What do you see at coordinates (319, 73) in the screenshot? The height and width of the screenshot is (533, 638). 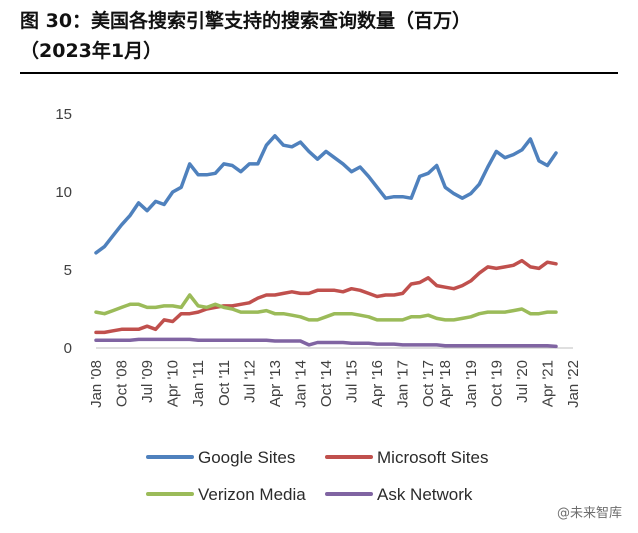 I see `title-divider` at bounding box center [319, 73].